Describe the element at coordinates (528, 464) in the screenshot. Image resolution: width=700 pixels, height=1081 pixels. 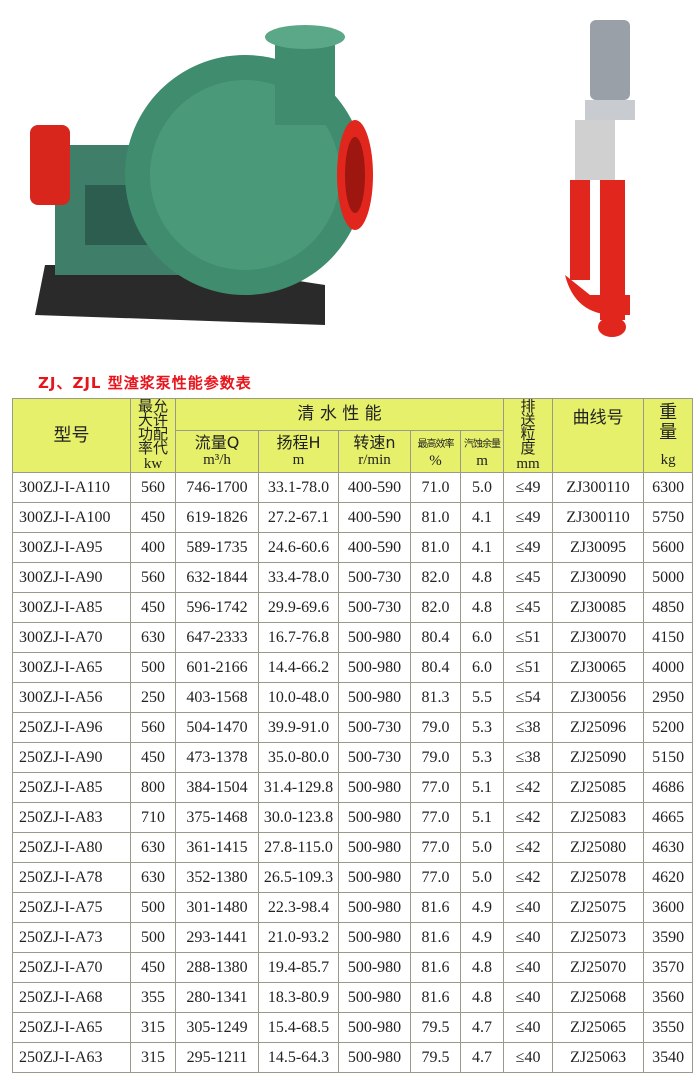
I see `header-particle-unit: mm` at that location.